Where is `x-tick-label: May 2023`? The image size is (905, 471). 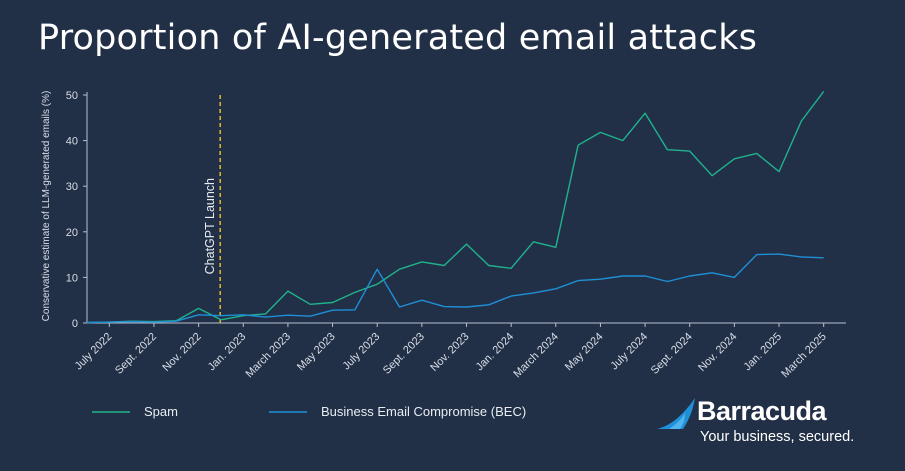 x-tick-label: May 2023 is located at coordinates (316, 352).